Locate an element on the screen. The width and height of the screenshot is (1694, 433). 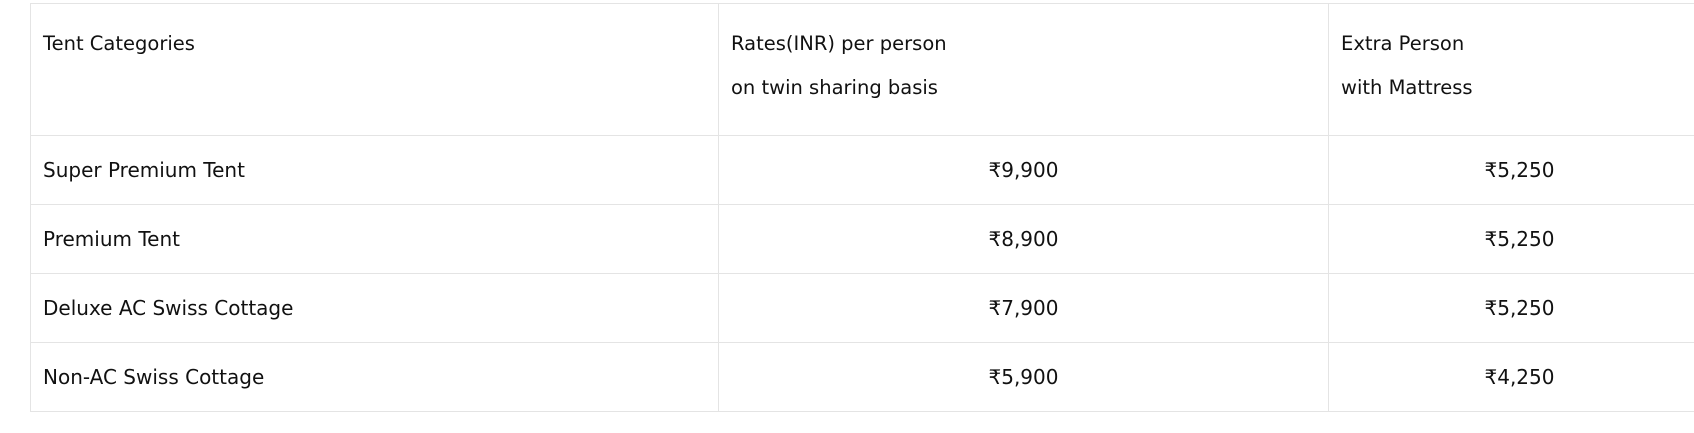
rate-cell: ₹7,900 is located at coordinates (1023, 308).